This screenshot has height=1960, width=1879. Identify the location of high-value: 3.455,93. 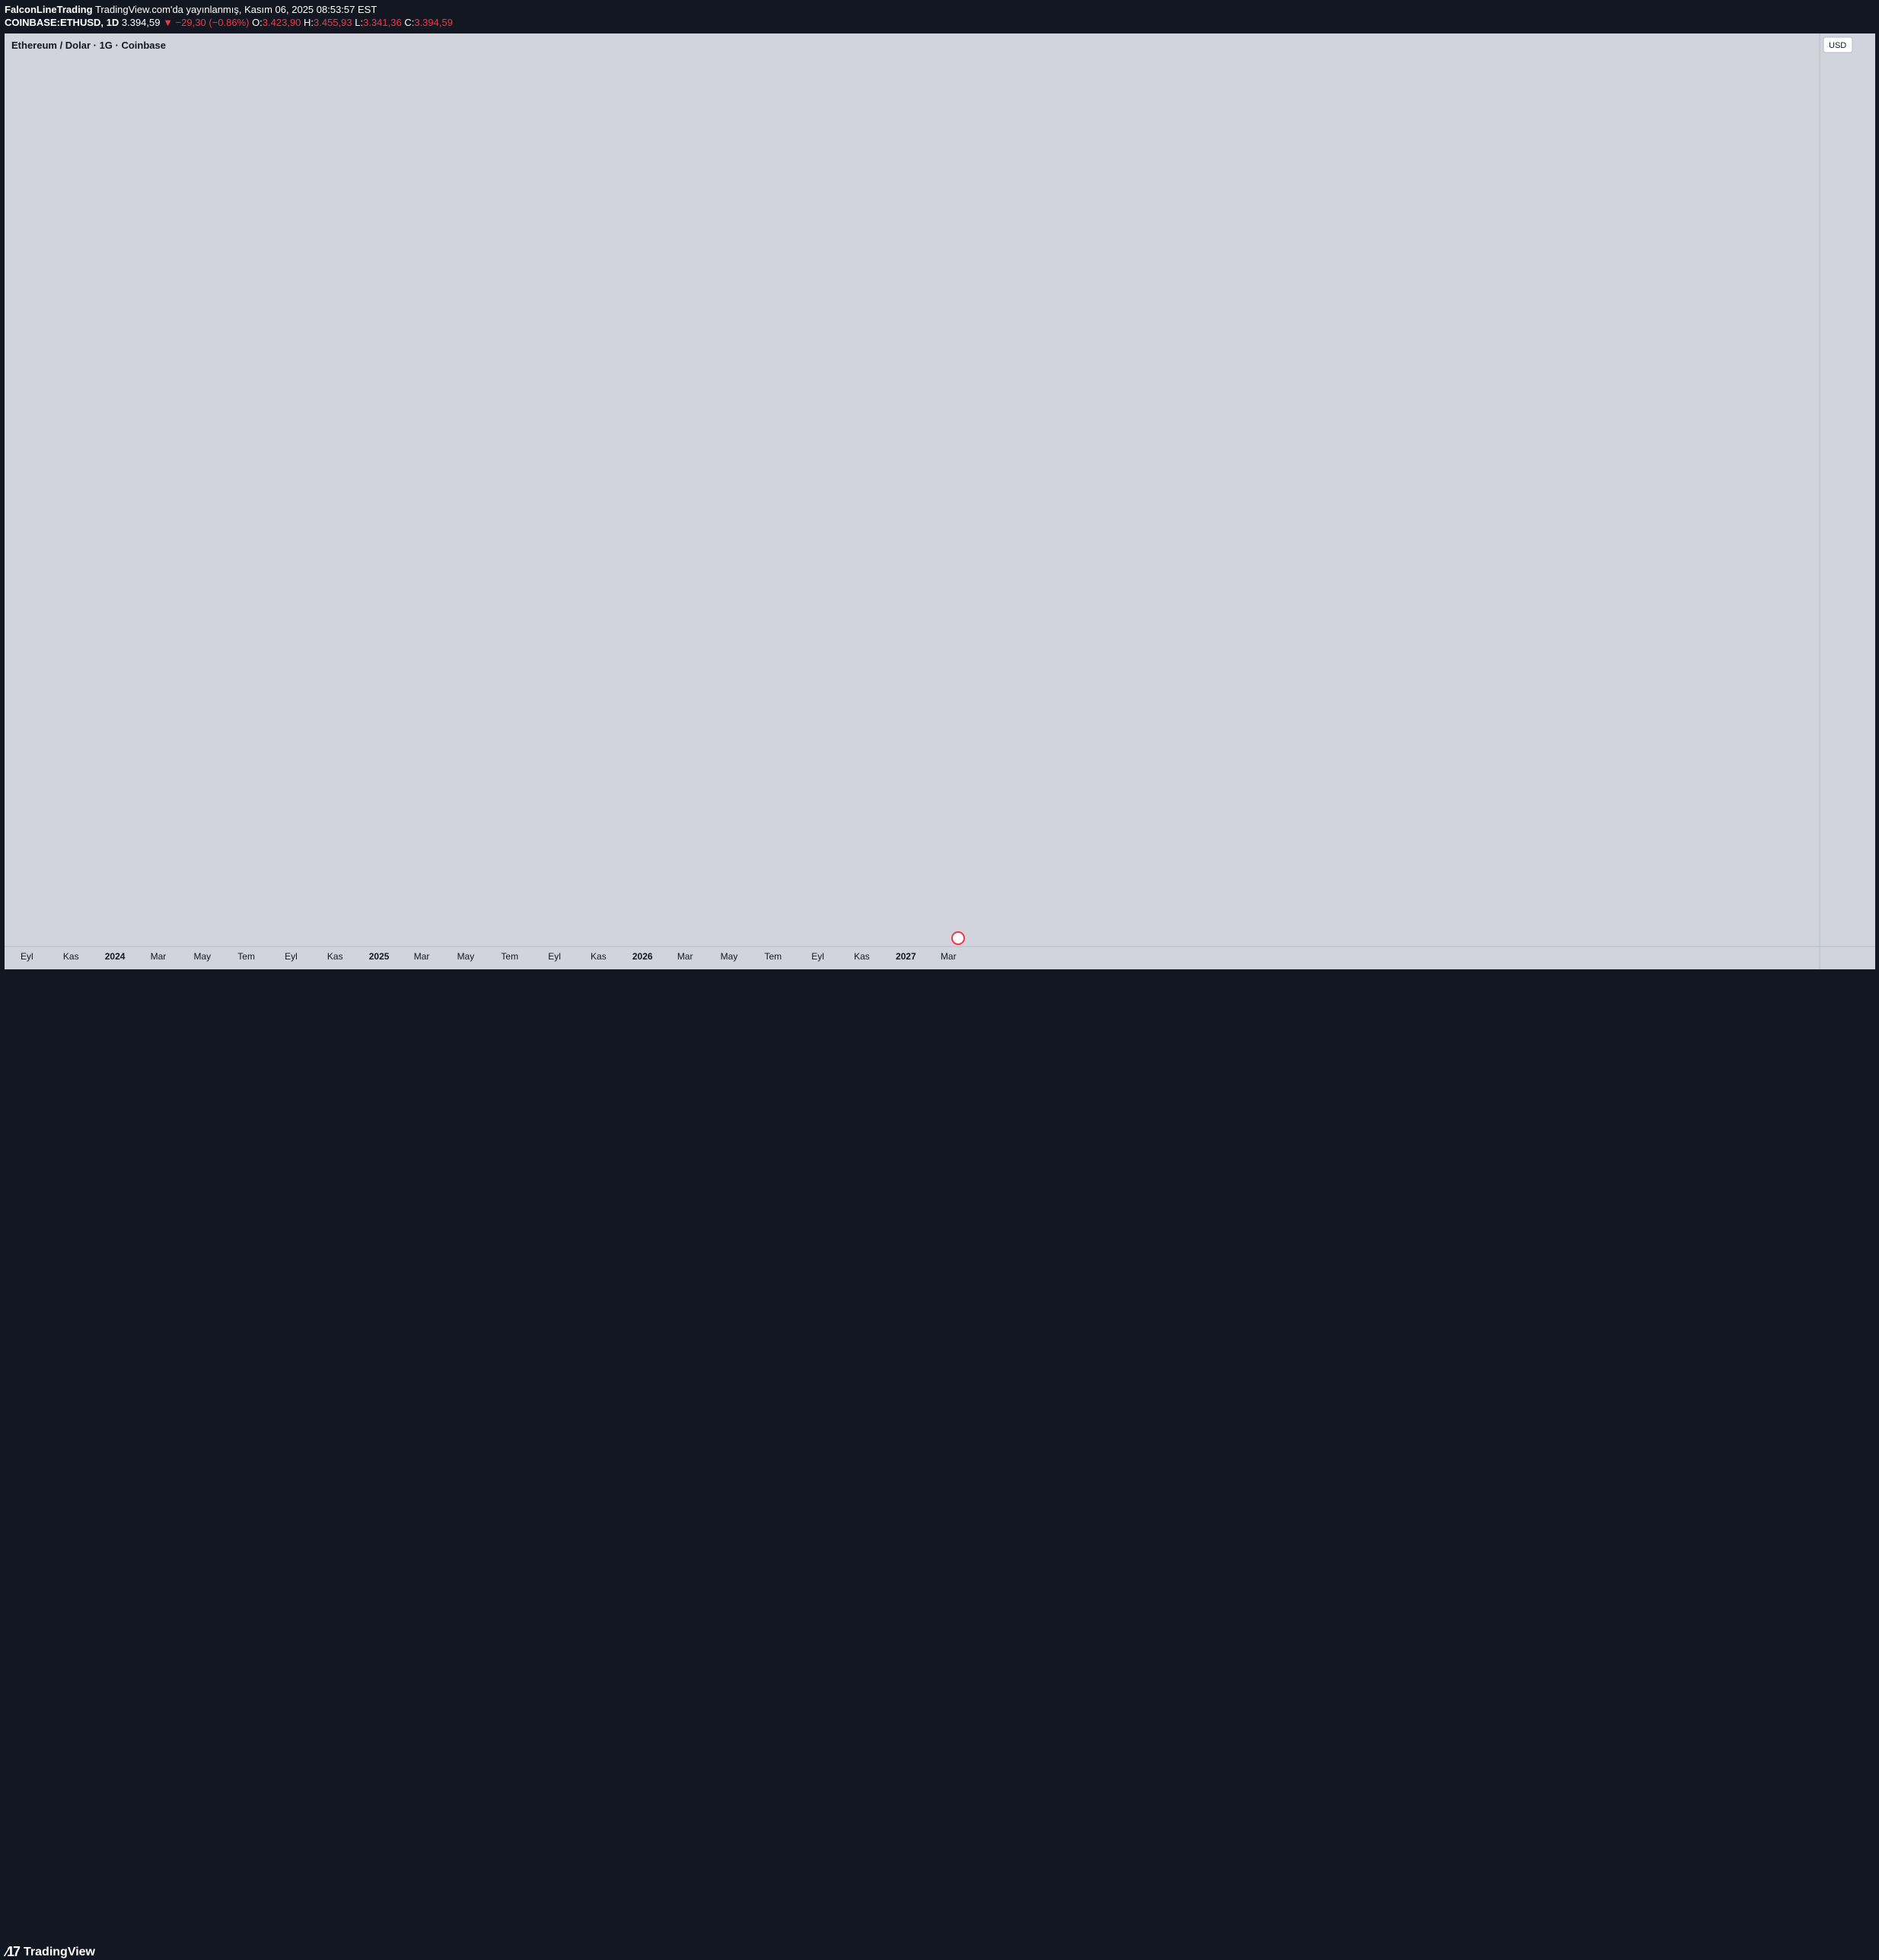
(333, 23).